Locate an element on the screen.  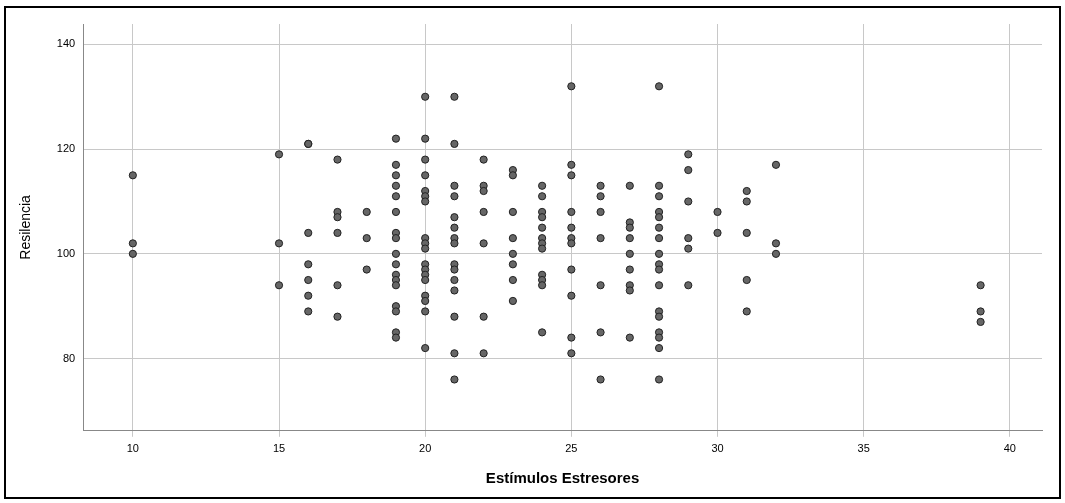
y-tick-label: 80 is located at coordinates (69, 357).